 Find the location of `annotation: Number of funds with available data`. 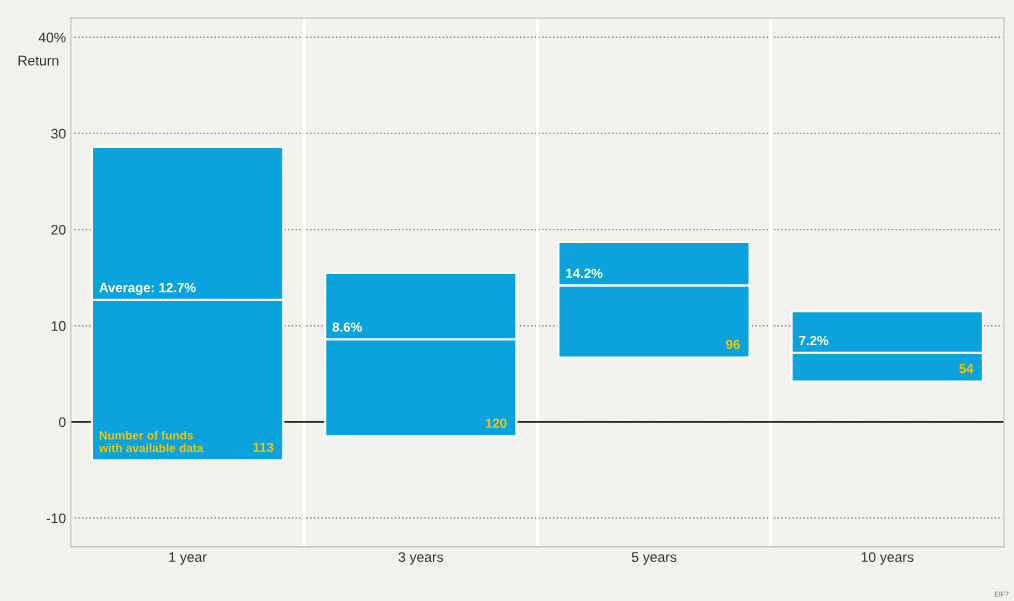

annotation: Number of funds with available data is located at coordinates (151, 441).